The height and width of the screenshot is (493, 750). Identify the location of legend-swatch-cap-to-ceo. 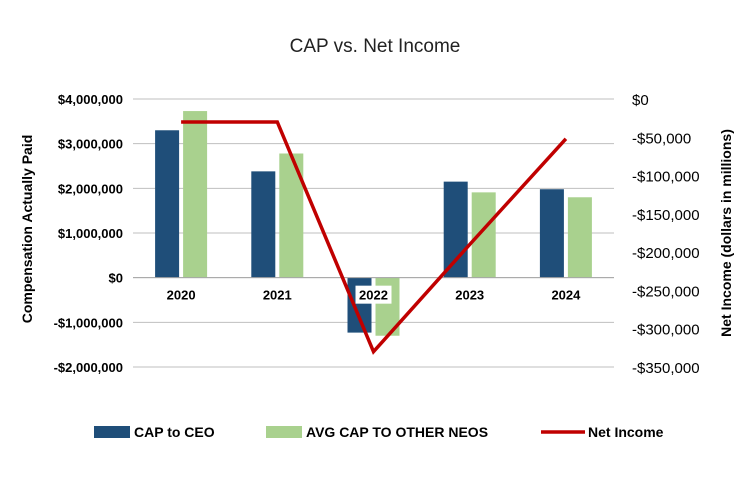
(112, 432).